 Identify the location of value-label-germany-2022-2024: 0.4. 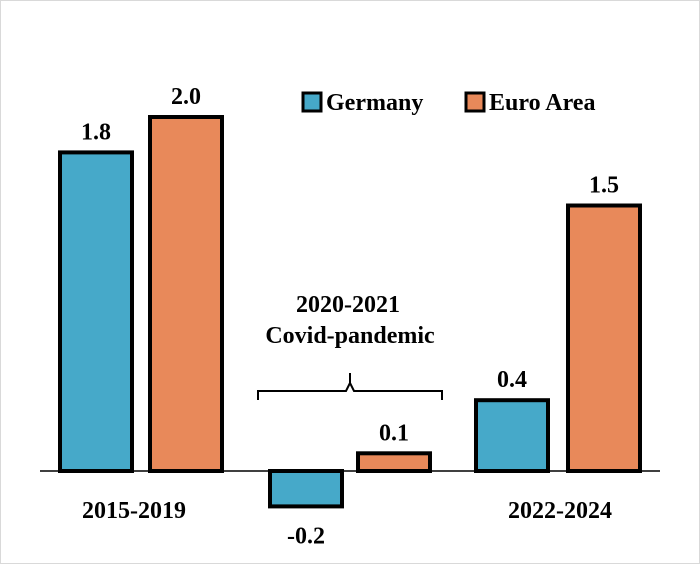
(512, 380).